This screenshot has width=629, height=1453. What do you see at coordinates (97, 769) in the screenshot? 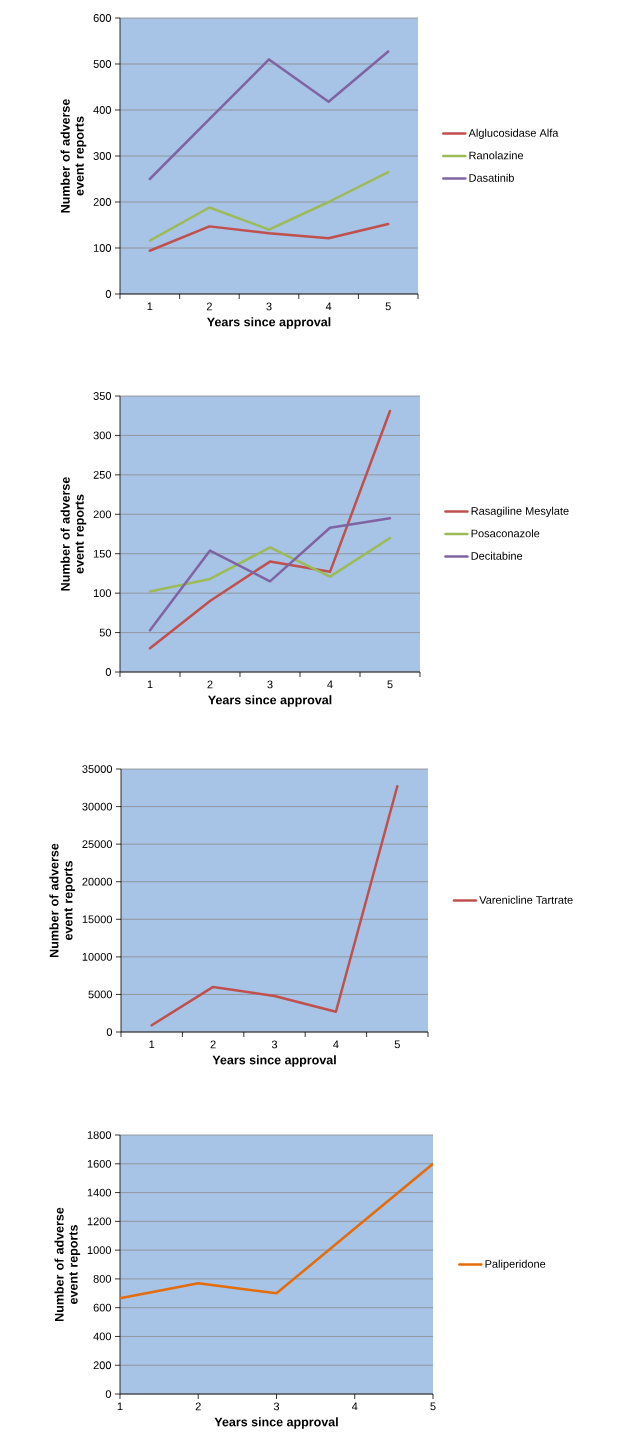
I see `y-tick-label: 35000` at bounding box center [97, 769].